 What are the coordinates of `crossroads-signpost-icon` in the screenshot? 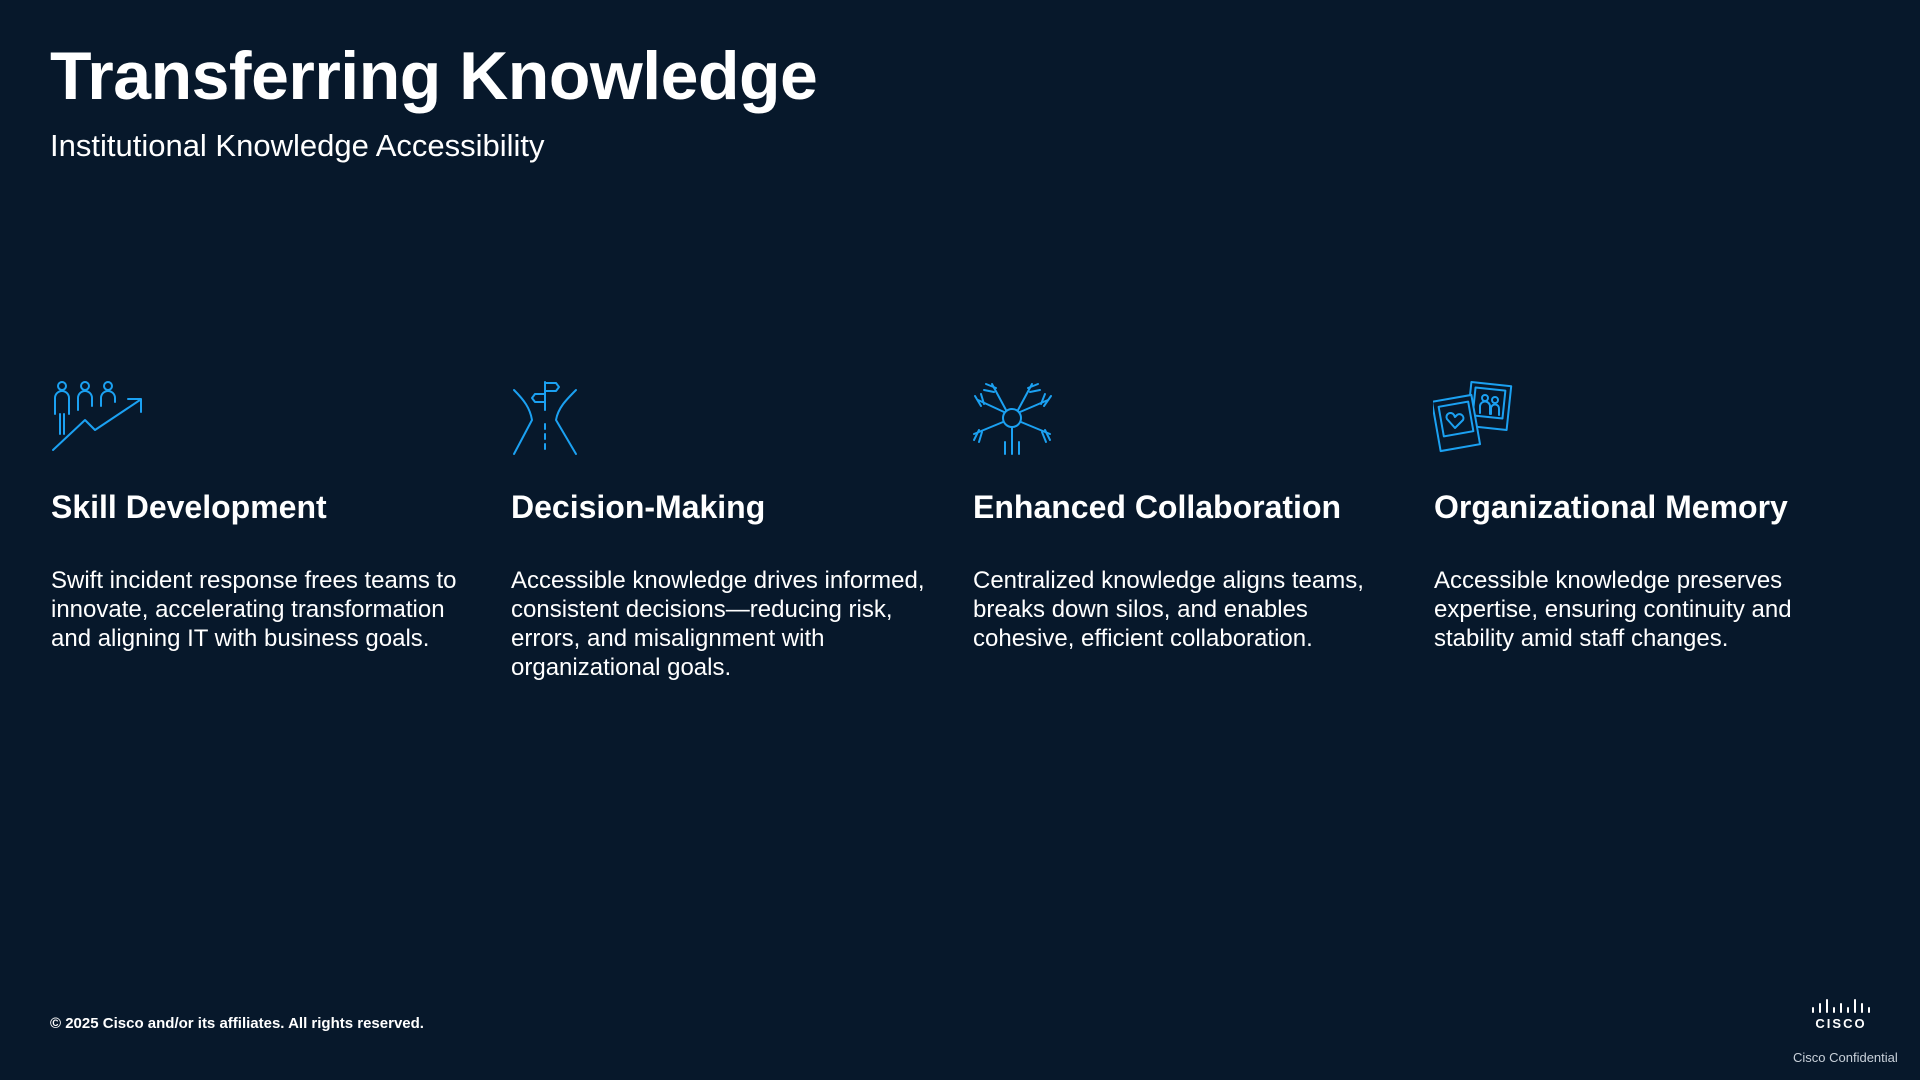 It's located at (558, 418).